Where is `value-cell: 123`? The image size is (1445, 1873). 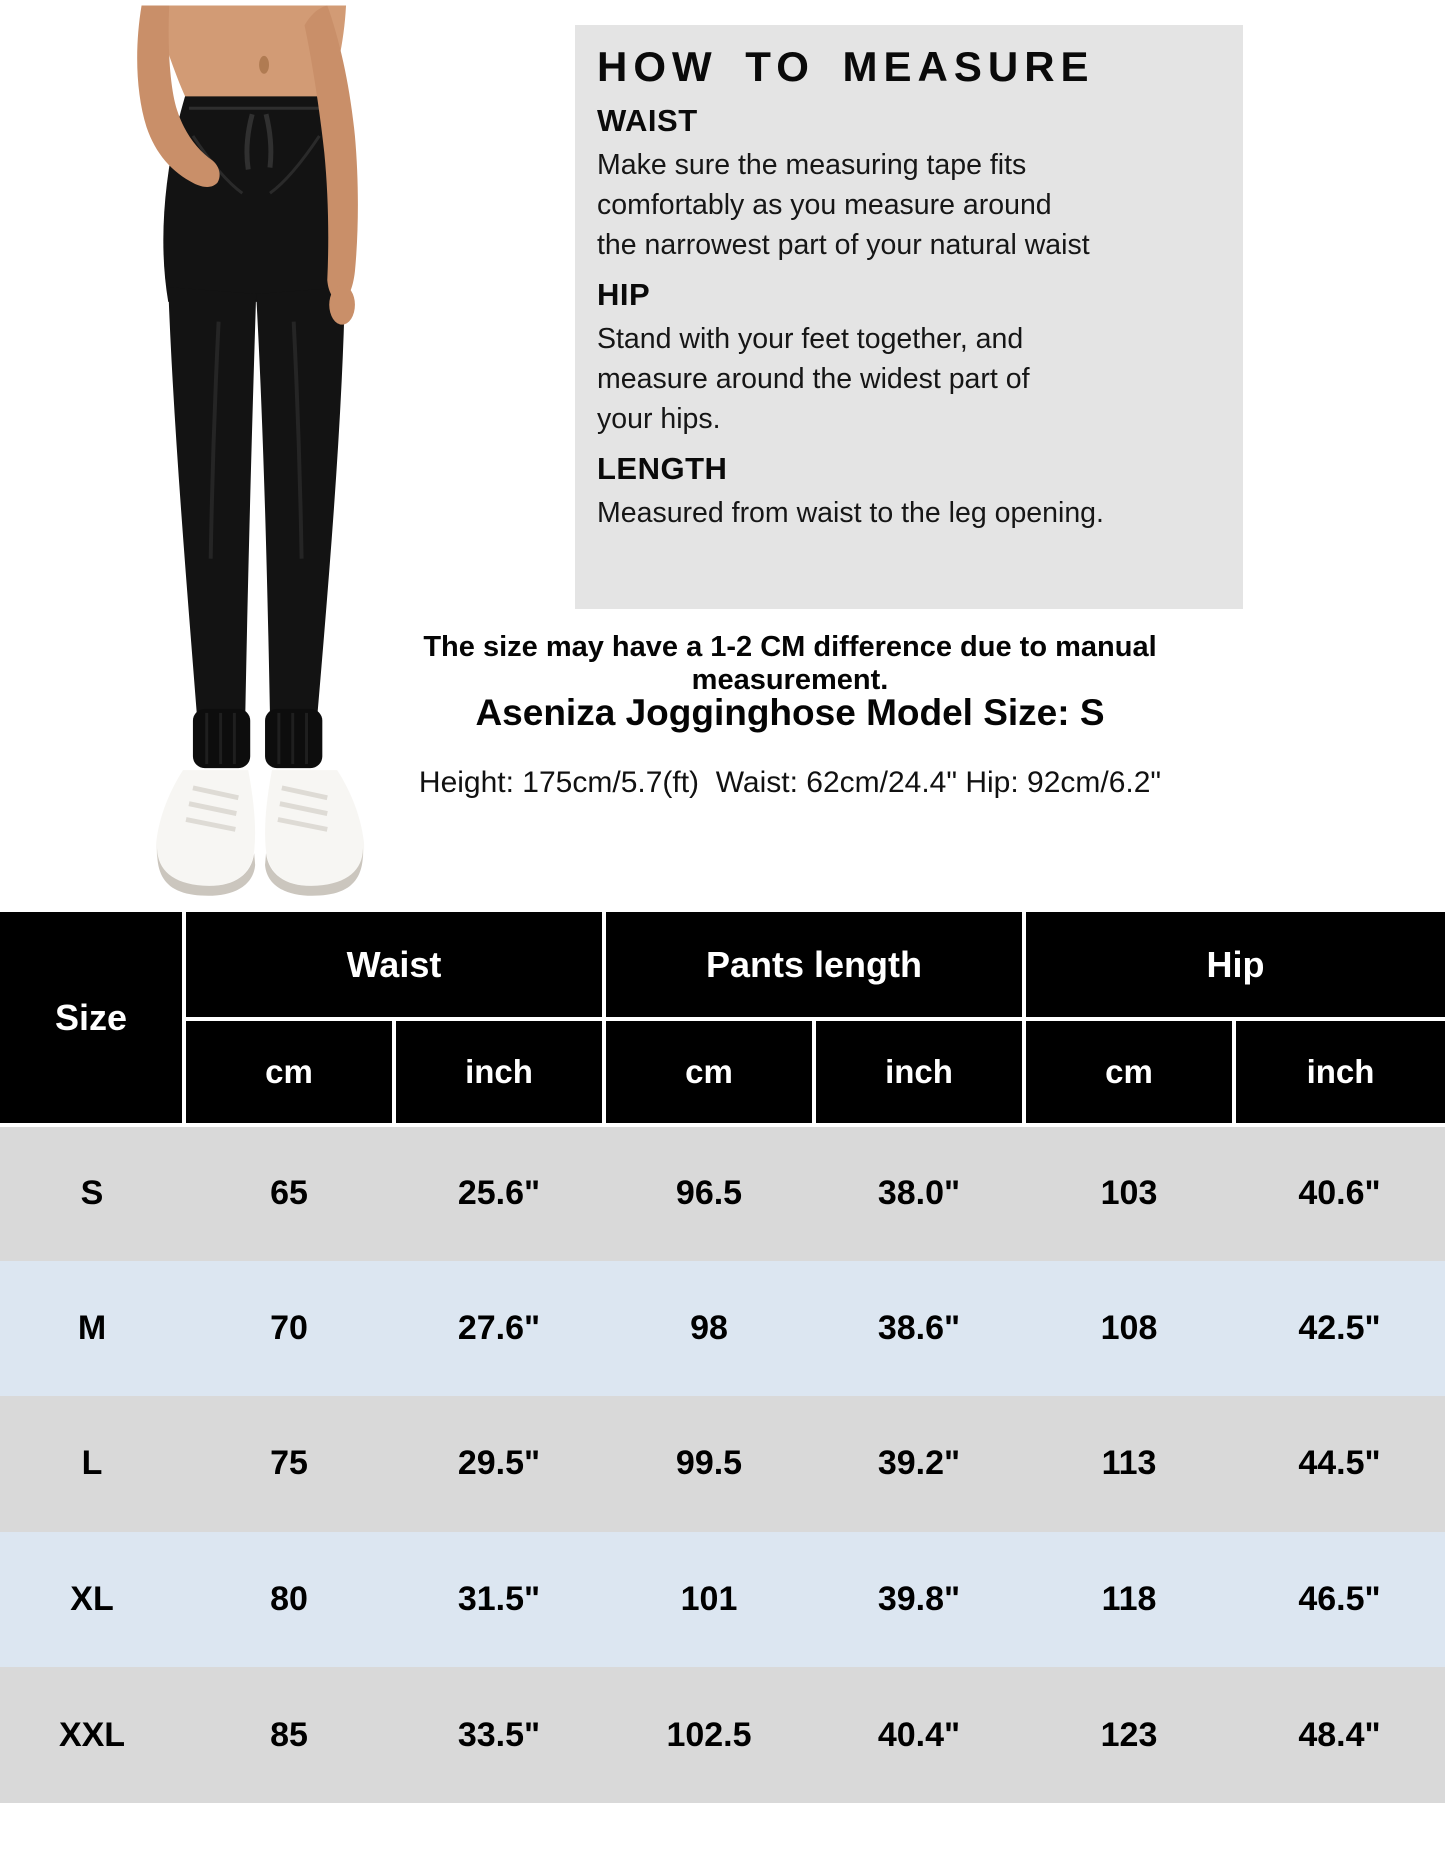
value-cell: 123 is located at coordinates (1129, 1734).